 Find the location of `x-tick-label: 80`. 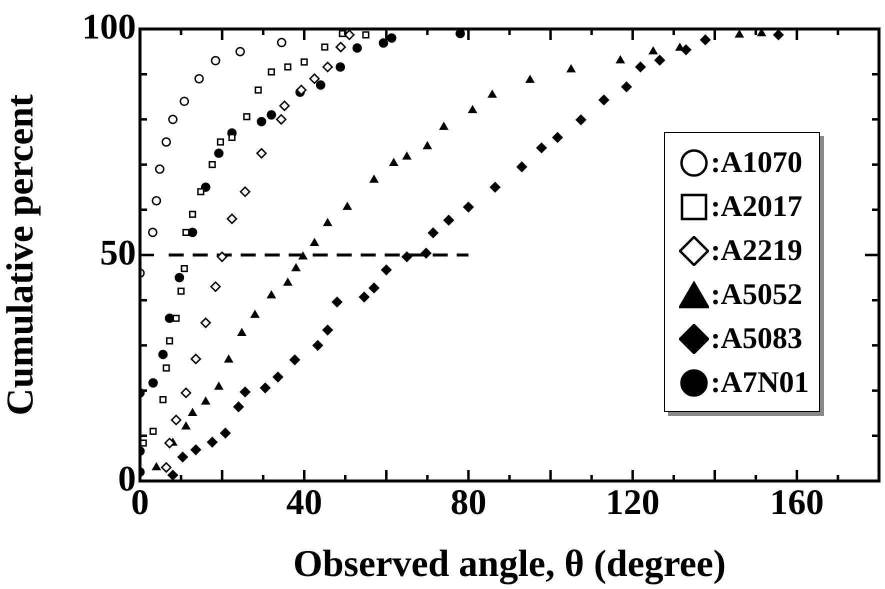

x-tick-label: 80 is located at coordinates (468, 502).